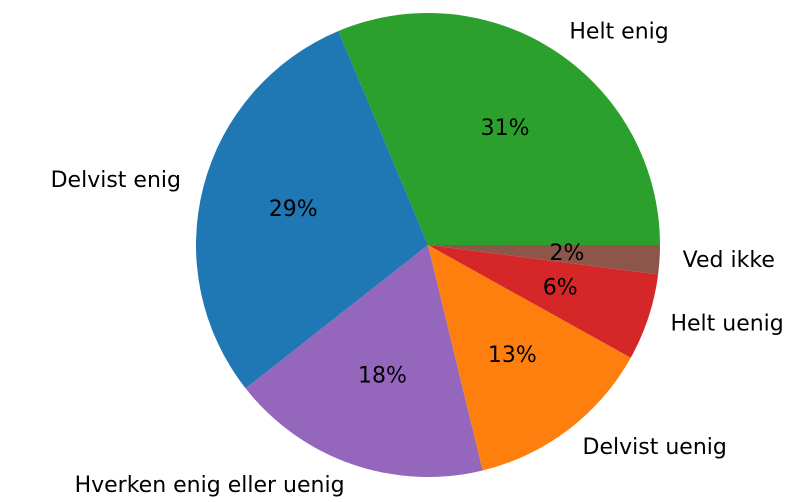 The image size is (809, 502). What do you see at coordinates (655, 447) in the screenshot?
I see `slice-label: Delvist uenig` at bounding box center [655, 447].